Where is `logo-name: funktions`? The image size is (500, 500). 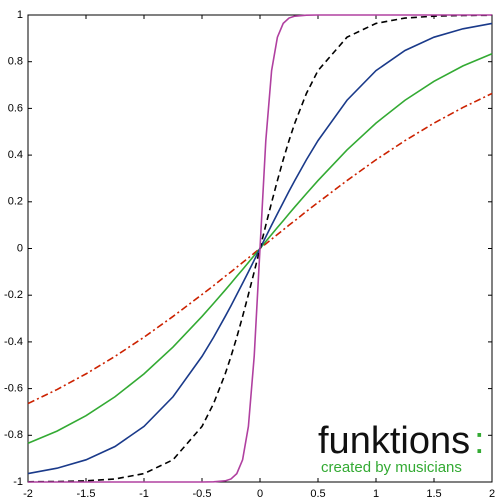
logo-name: funktions is located at coordinates (394, 441).